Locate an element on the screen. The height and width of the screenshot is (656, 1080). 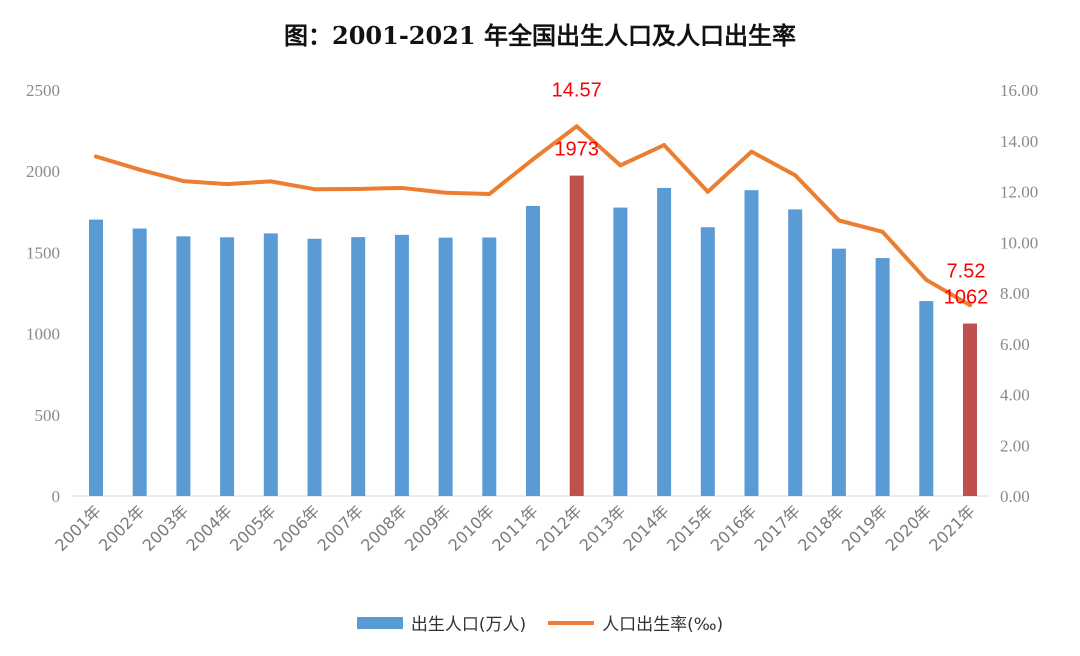
x-tick: 2003年 is located at coordinates (166, 528).